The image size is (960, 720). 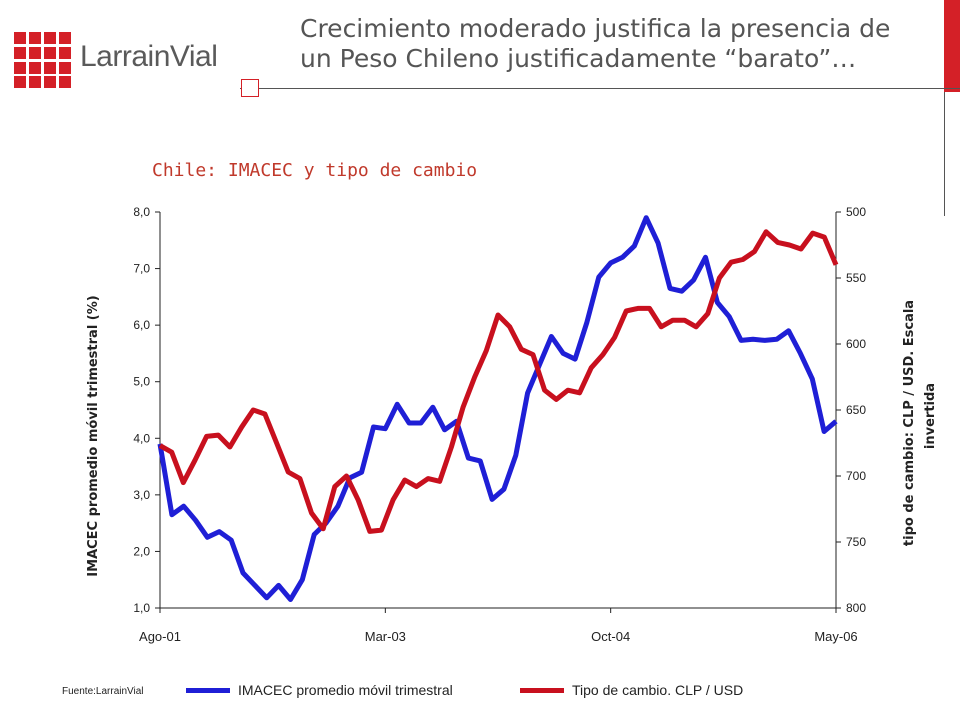 What do you see at coordinates (141, 382) in the screenshot?
I see `y-left-tick-label: 5,0` at bounding box center [141, 382].